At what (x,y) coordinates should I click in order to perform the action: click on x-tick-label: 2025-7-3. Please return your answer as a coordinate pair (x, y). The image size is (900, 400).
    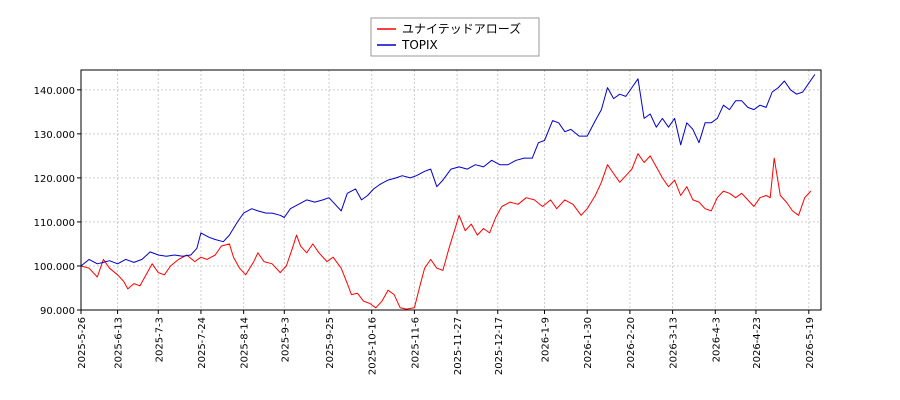
    Looking at the image, I should click on (159, 339).